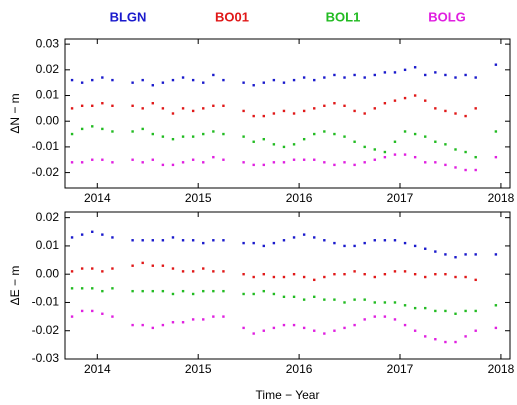  I want to click on x-axis-label: Time − Year, so click(288, 395).